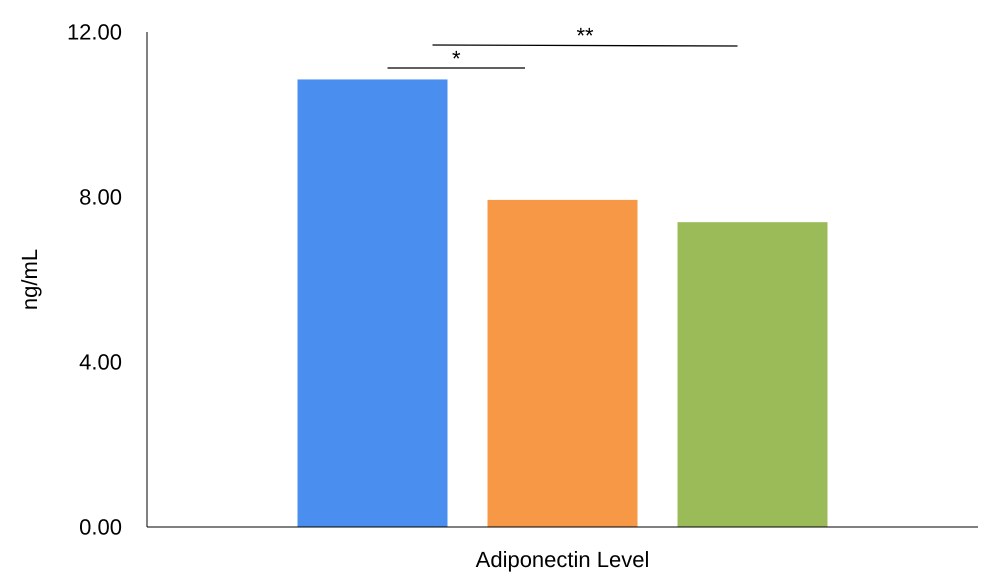 This screenshot has width=994, height=577. I want to click on y-tick-label: 4.00, so click(100, 362).